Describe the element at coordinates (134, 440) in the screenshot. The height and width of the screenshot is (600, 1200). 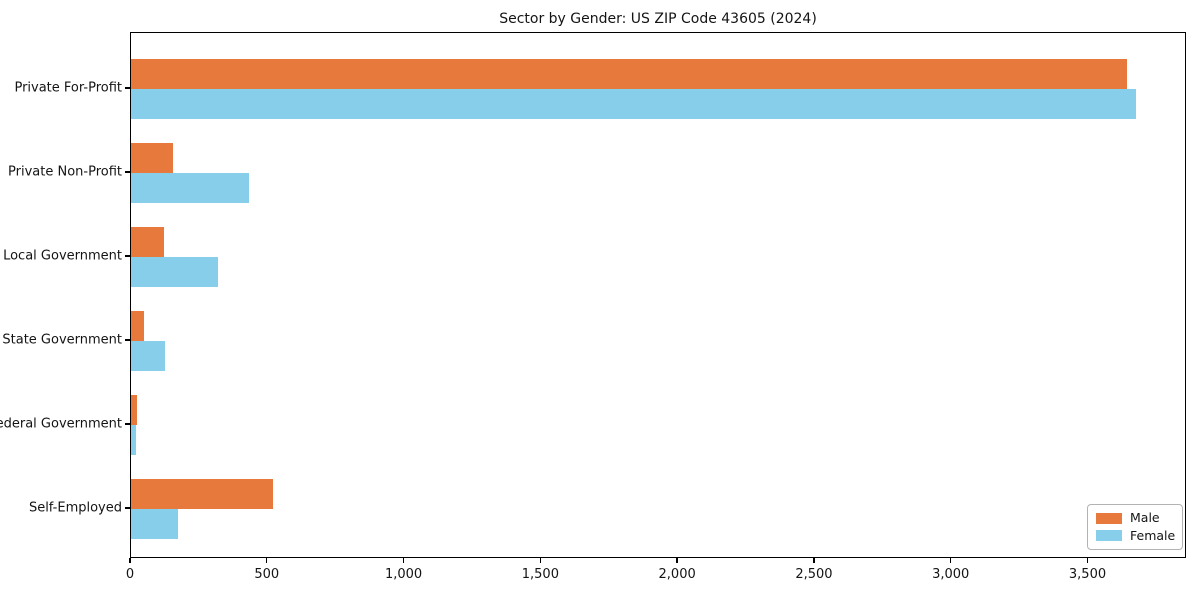
I see `bar-female-federal-government` at that location.